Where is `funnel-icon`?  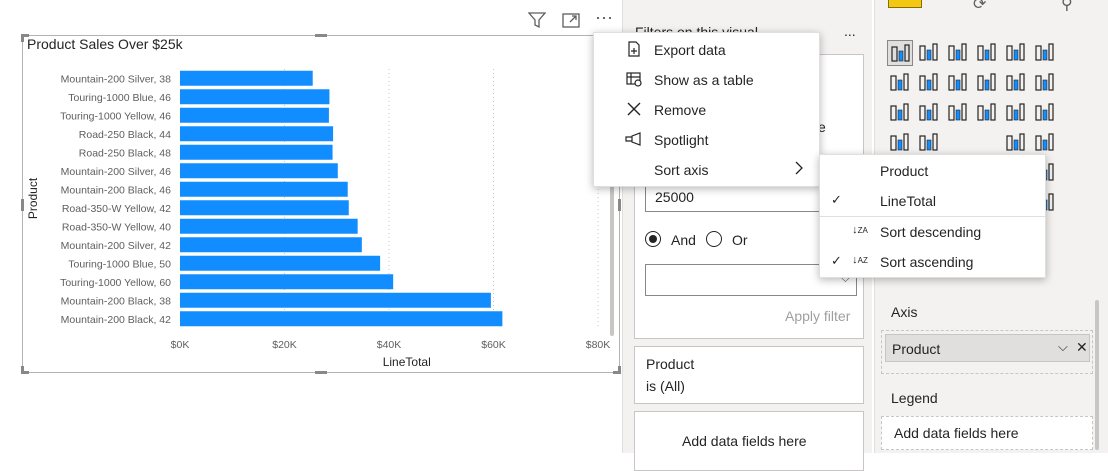
funnel-icon is located at coordinates (929, 113).